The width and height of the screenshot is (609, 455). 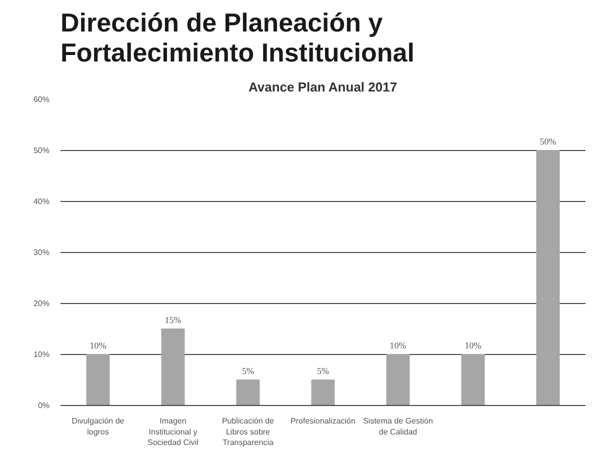 What do you see at coordinates (173, 432) in the screenshot?
I see `x-tick-label: Imagen Institucional y Sociedad Civil` at bounding box center [173, 432].